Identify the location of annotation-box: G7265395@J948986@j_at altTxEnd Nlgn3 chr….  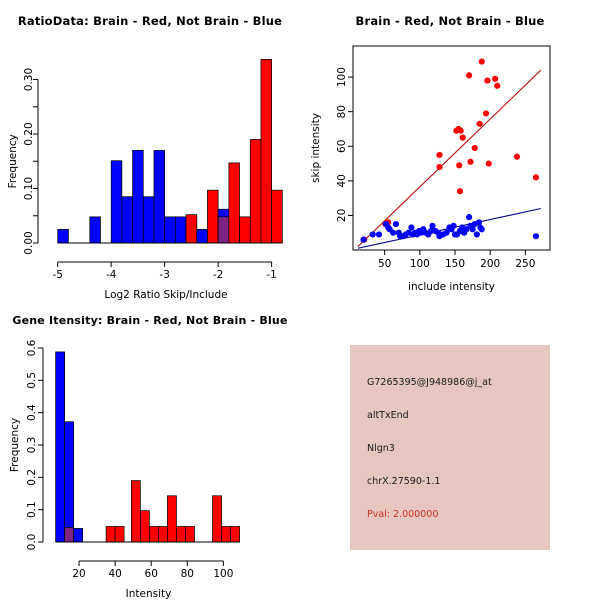
(450, 447).